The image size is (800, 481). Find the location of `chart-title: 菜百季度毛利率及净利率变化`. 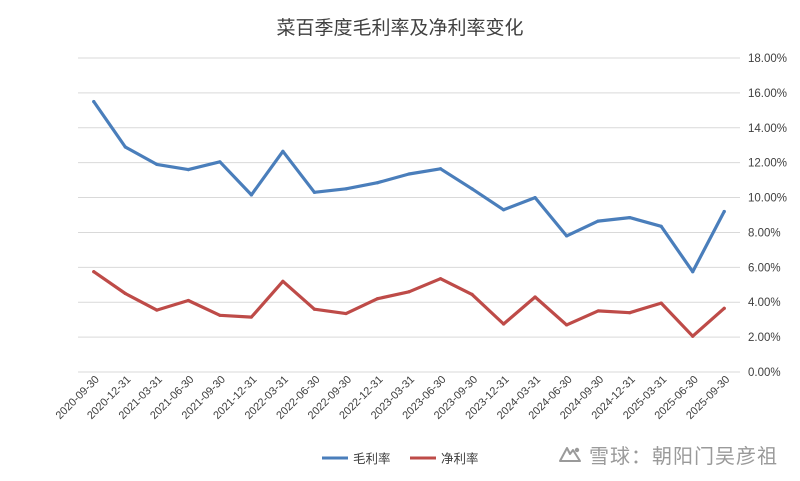

chart-title: 菜百季度毛利率及净利率变化 is located at coordinates (399, 28).